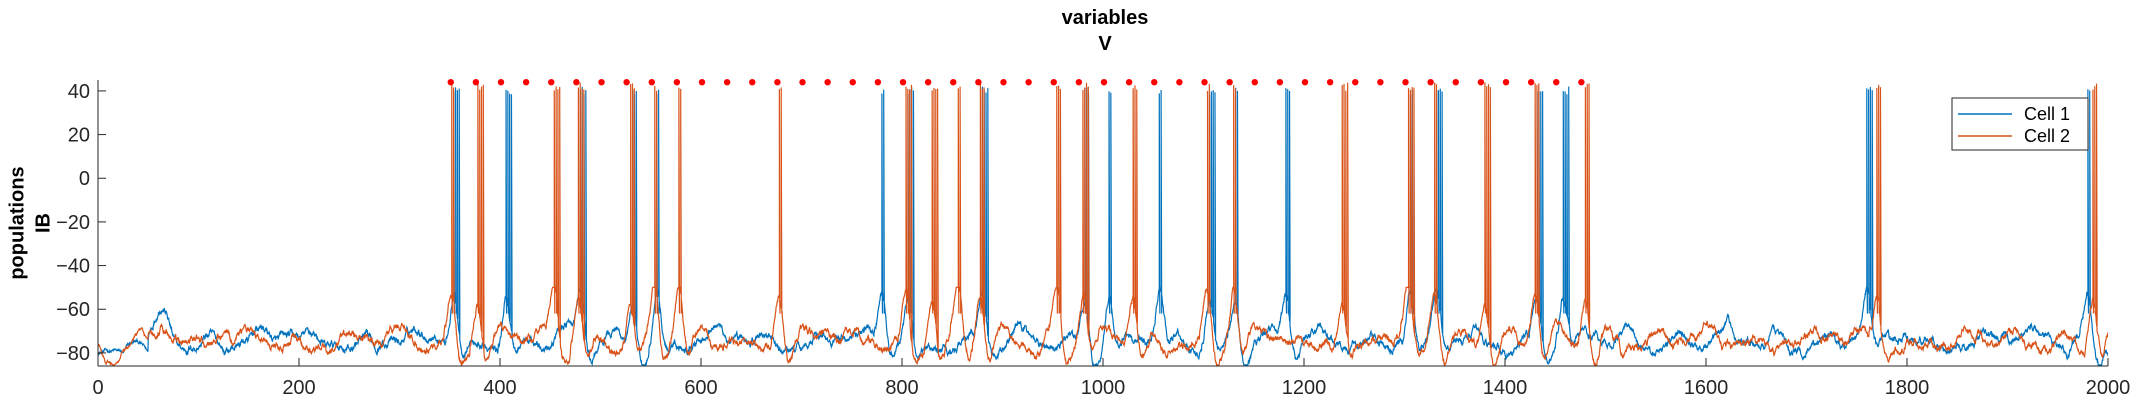 Image resolution: width=2133 pixels, height=400 pixels. I want to click on chart-title-line: V, so click(1105, 44).